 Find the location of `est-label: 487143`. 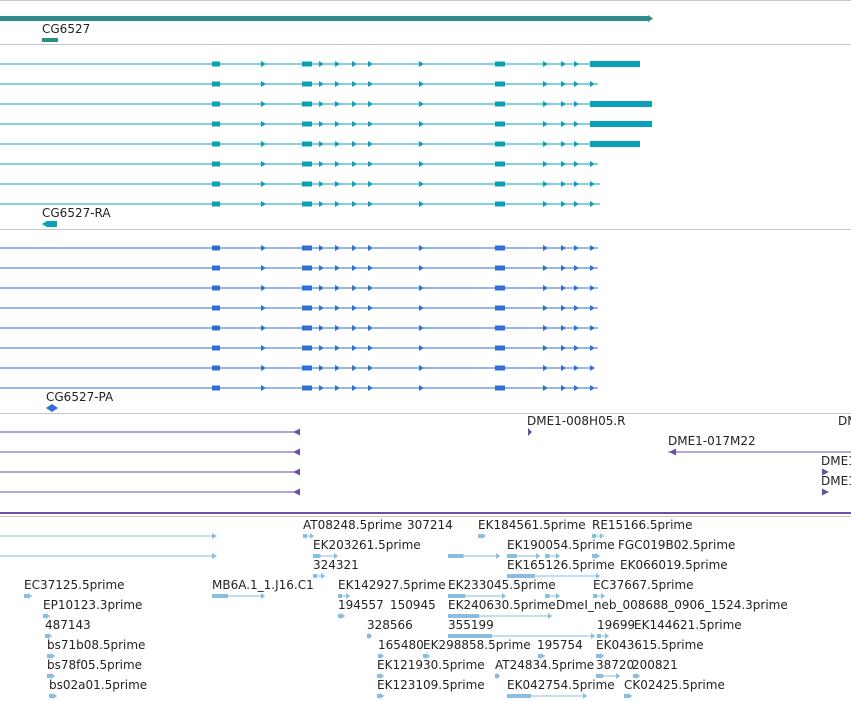

est-label: 487143 is located at coordinates (68, 625).